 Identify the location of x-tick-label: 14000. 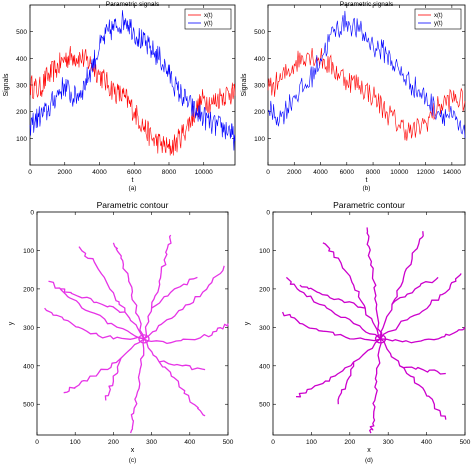
(452, 172).